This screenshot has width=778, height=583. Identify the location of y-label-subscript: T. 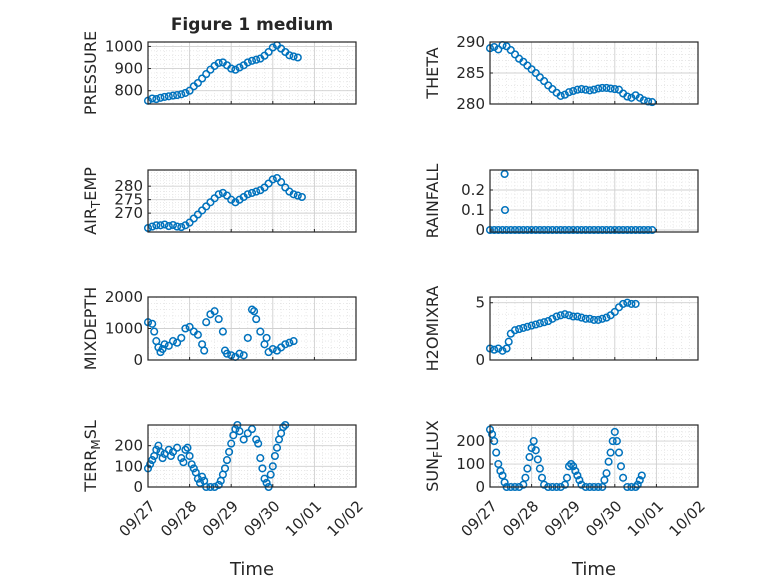
(96, 204).